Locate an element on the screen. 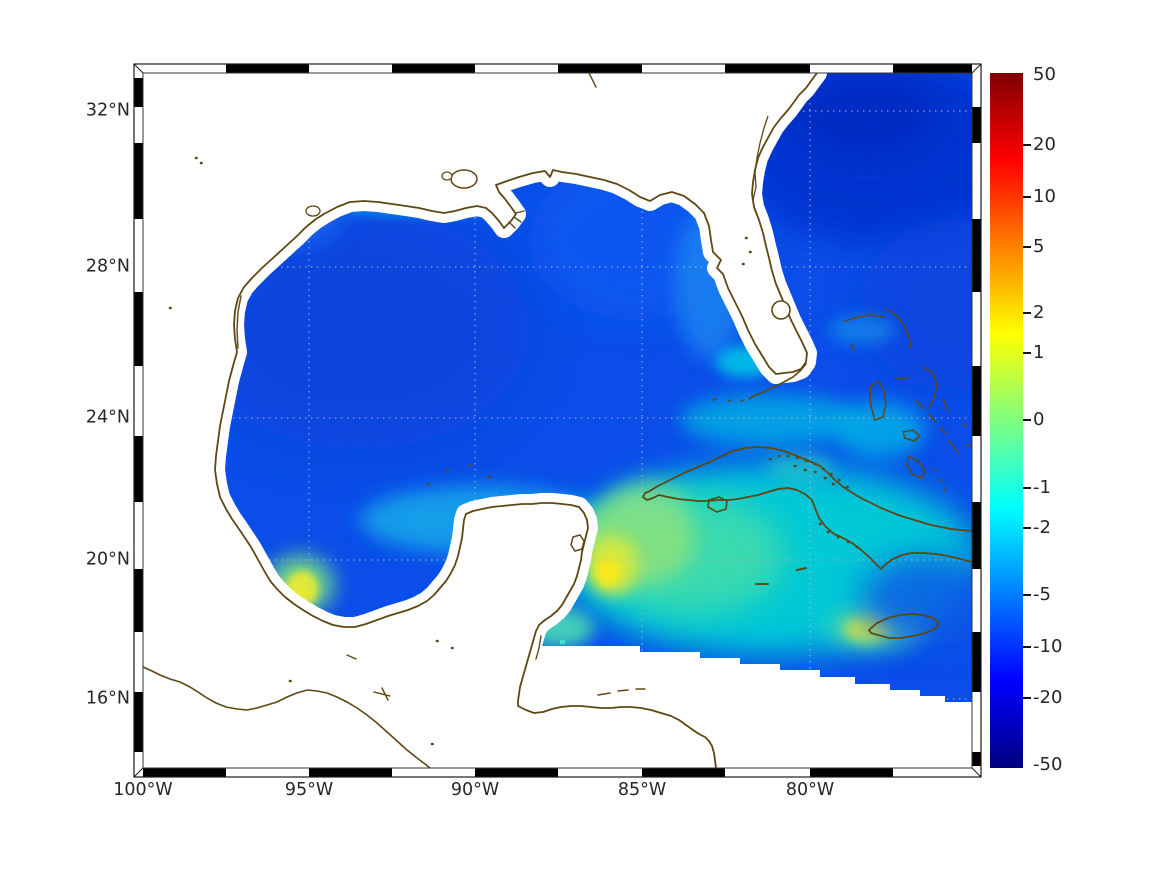 The height and width of the screenshot is (875, 1167). colorbar-tick-label: -20 is located at coordinates (1048, 698).